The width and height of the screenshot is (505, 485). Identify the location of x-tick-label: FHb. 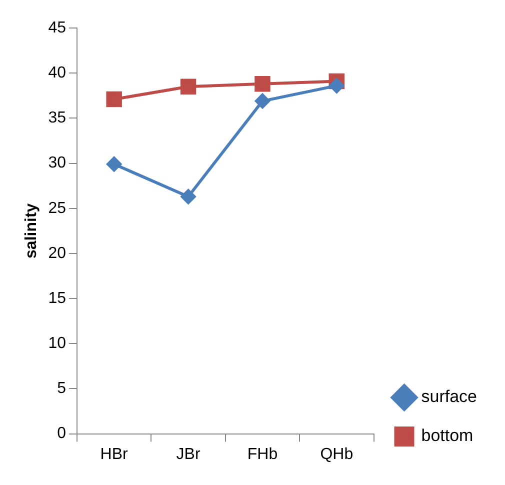
(262, 454).